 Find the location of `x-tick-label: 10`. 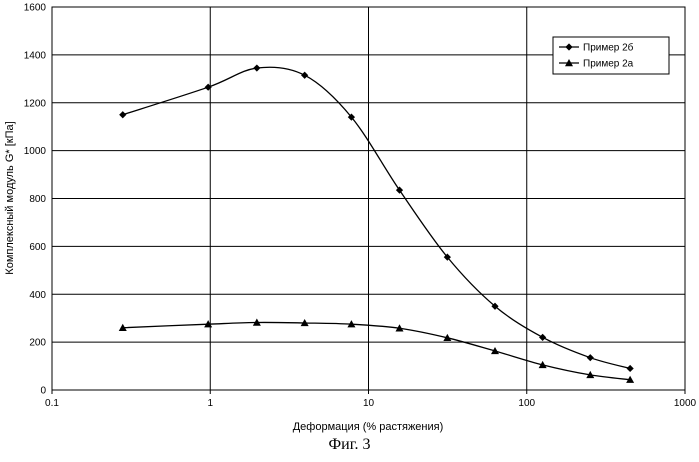

x-tick-label: 10 is located at coordinates (369, 403).